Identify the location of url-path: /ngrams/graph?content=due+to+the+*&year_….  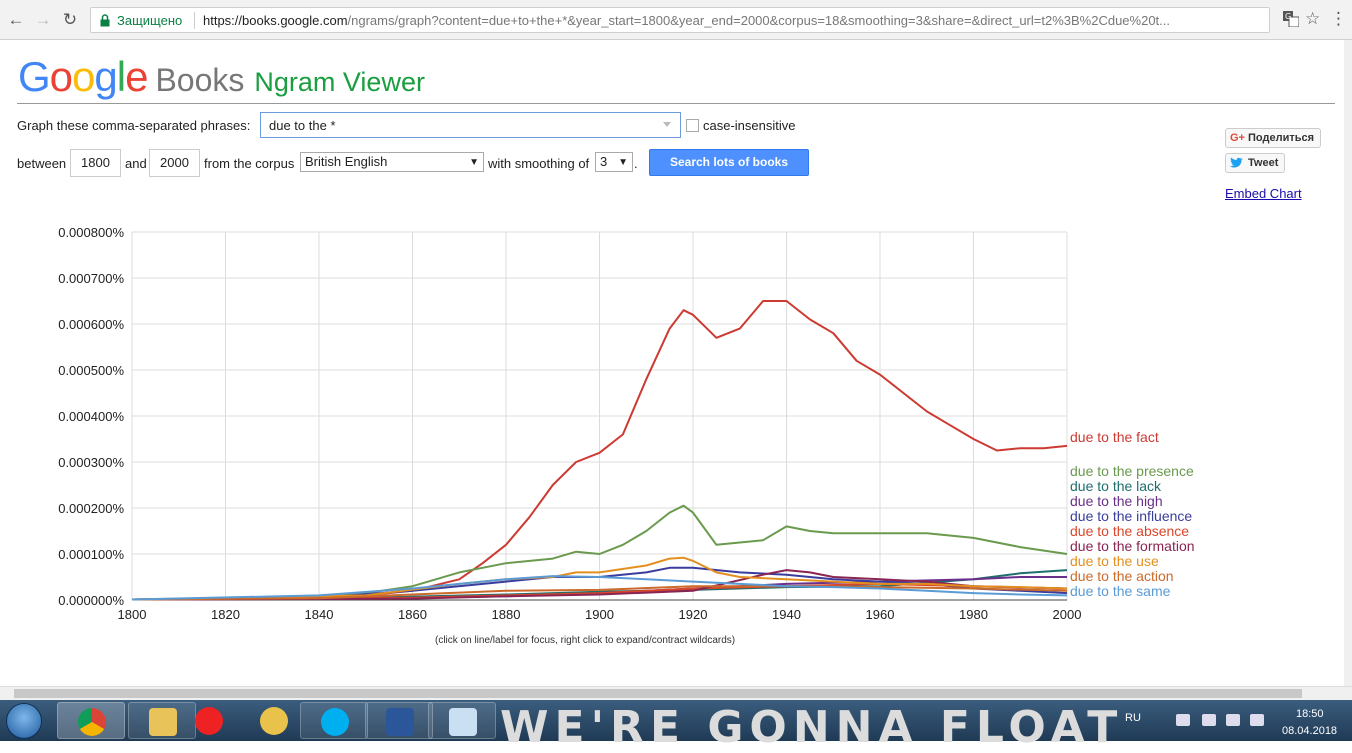
(758, 20).